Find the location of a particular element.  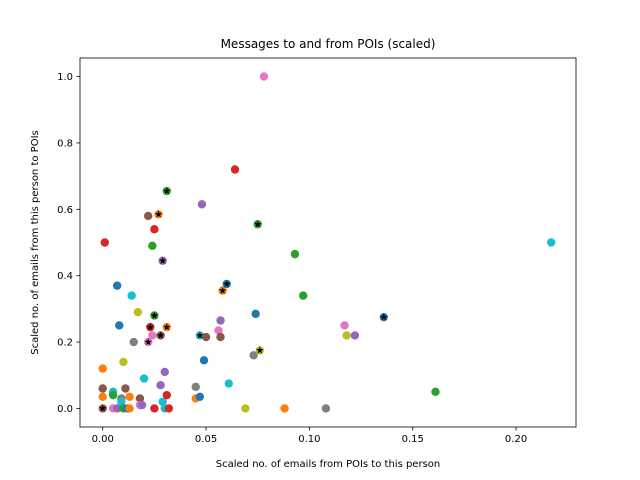

x-tick-label: 0.20 is located at coordinates (516, 439).